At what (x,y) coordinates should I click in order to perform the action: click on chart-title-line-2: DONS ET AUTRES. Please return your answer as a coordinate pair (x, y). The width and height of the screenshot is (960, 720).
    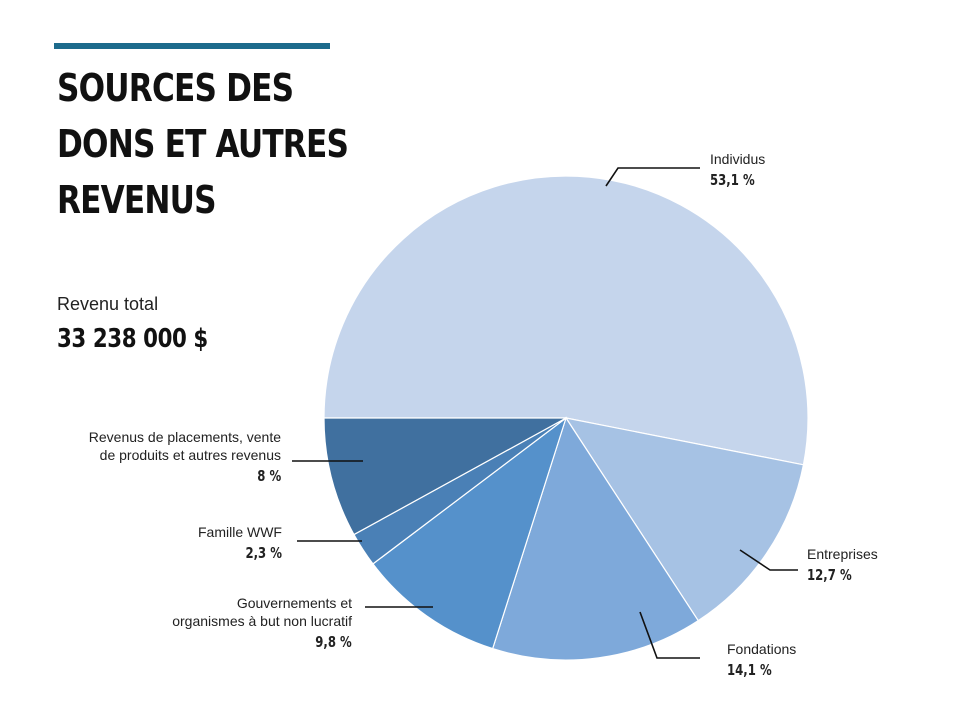
    Looking at the image, I should click on (203, 144).